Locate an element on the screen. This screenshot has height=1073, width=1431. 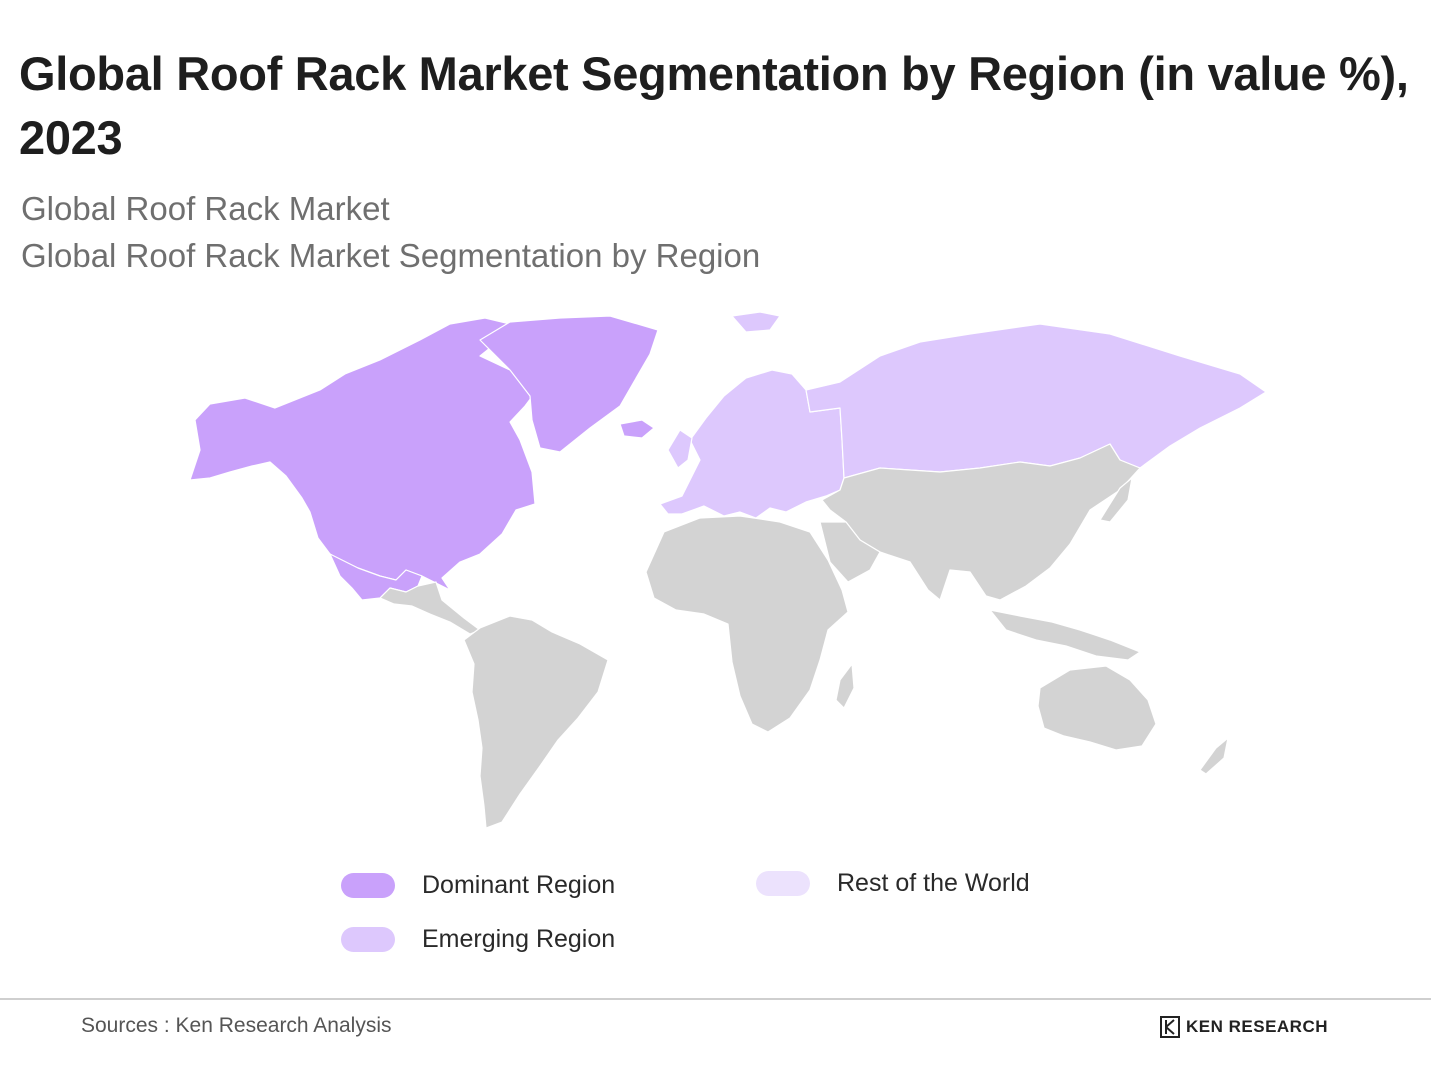
legend-label-emerging: Emerging Region is located at coordinates (519, 939).